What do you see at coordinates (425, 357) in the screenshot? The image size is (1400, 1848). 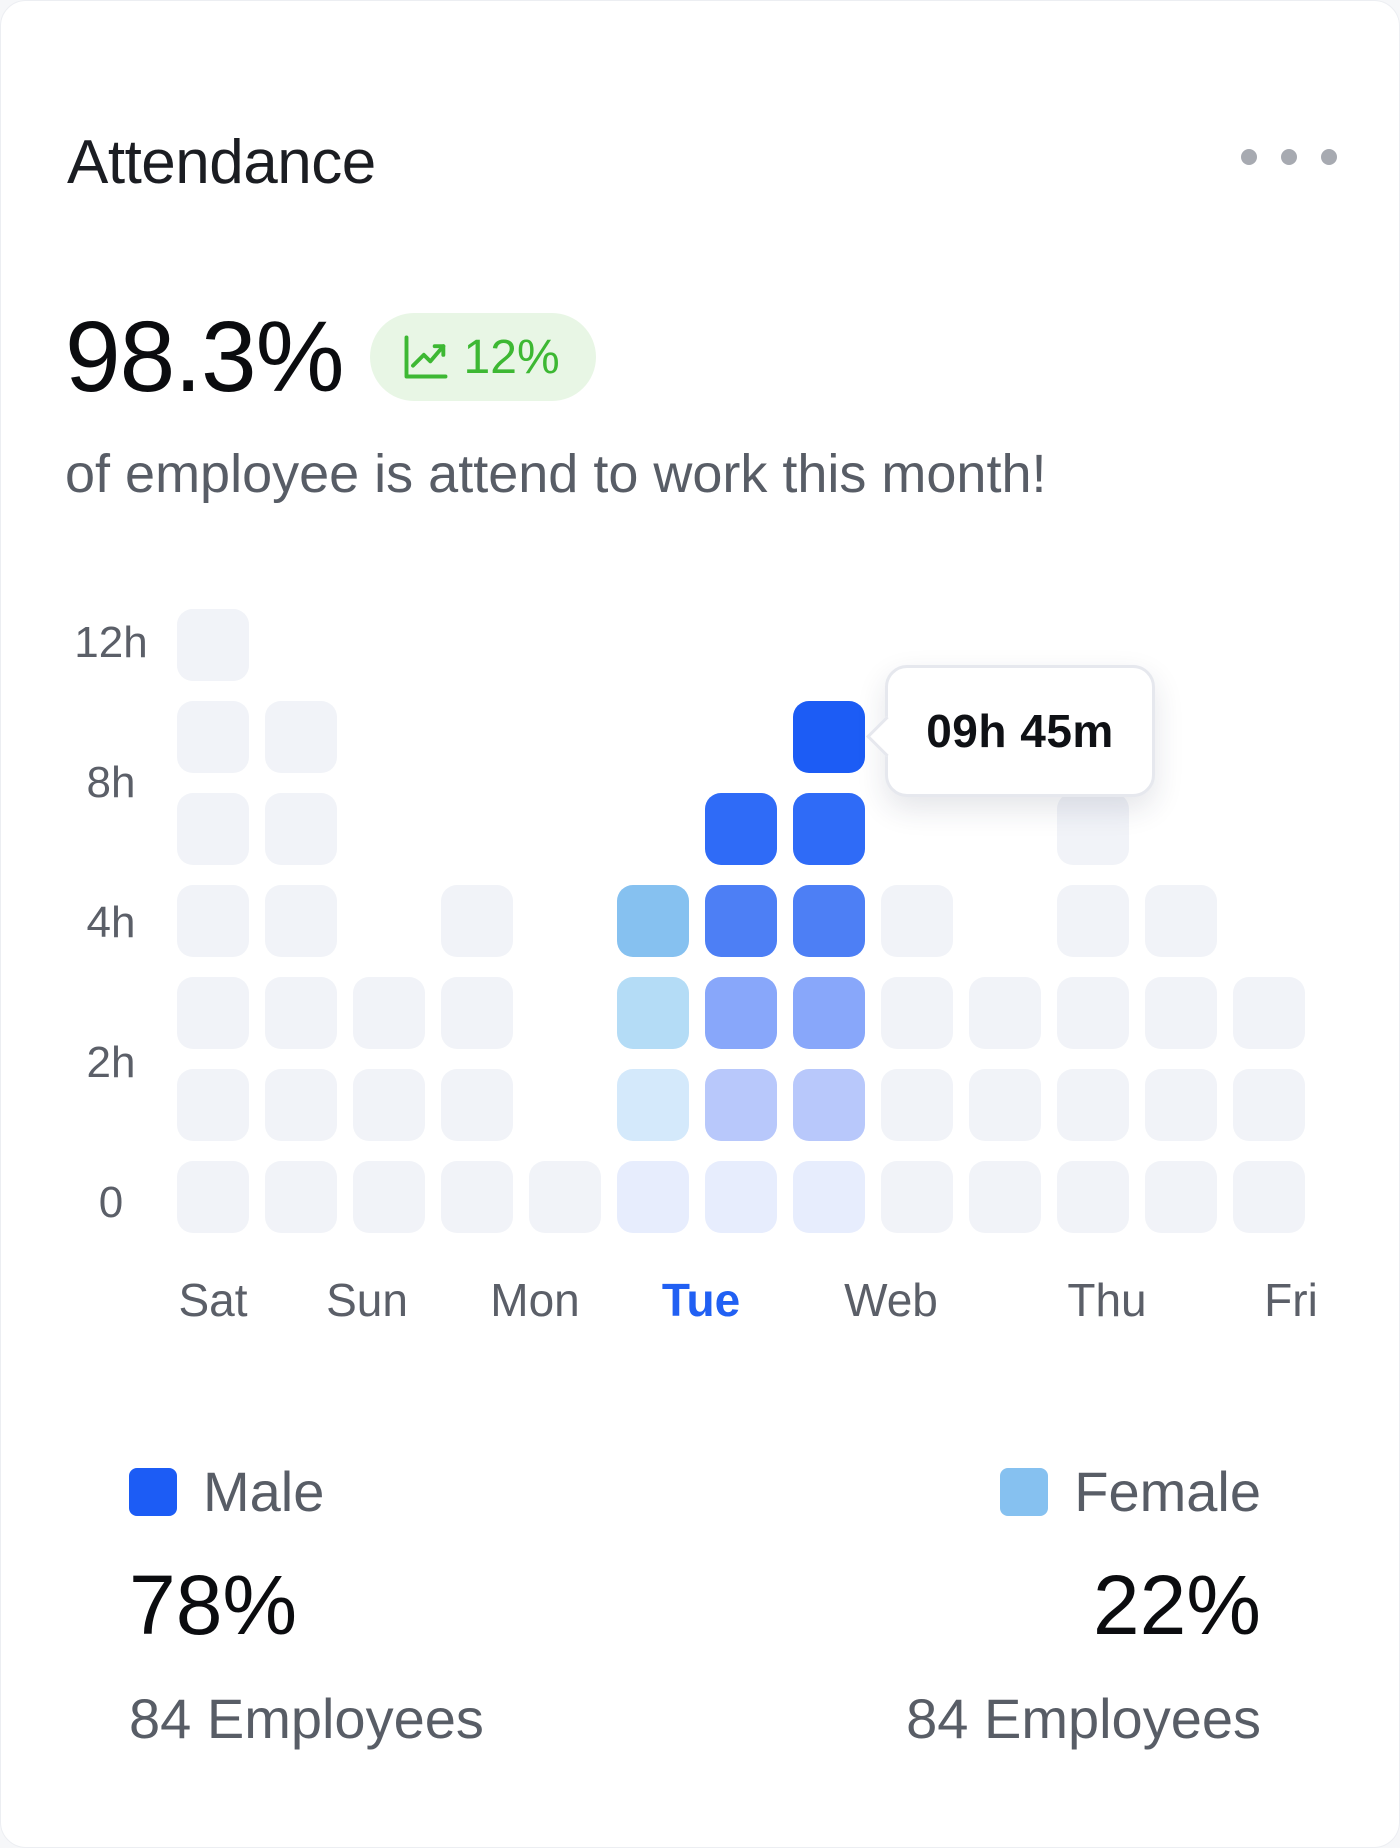 I see `trend-up-icon` at bounding box center [425, 357].